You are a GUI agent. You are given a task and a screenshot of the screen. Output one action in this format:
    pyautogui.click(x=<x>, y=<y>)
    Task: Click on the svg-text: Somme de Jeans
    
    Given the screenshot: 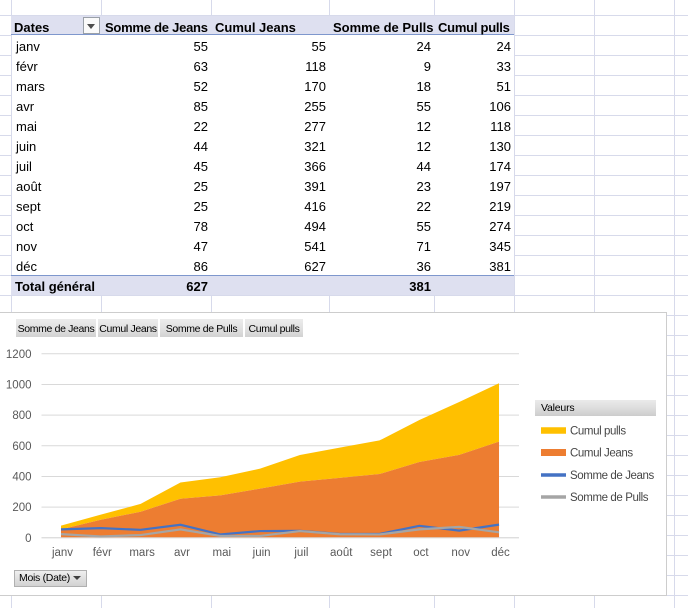 What is the action you would take?
    pyautogui.click(x=612, y=476)
    